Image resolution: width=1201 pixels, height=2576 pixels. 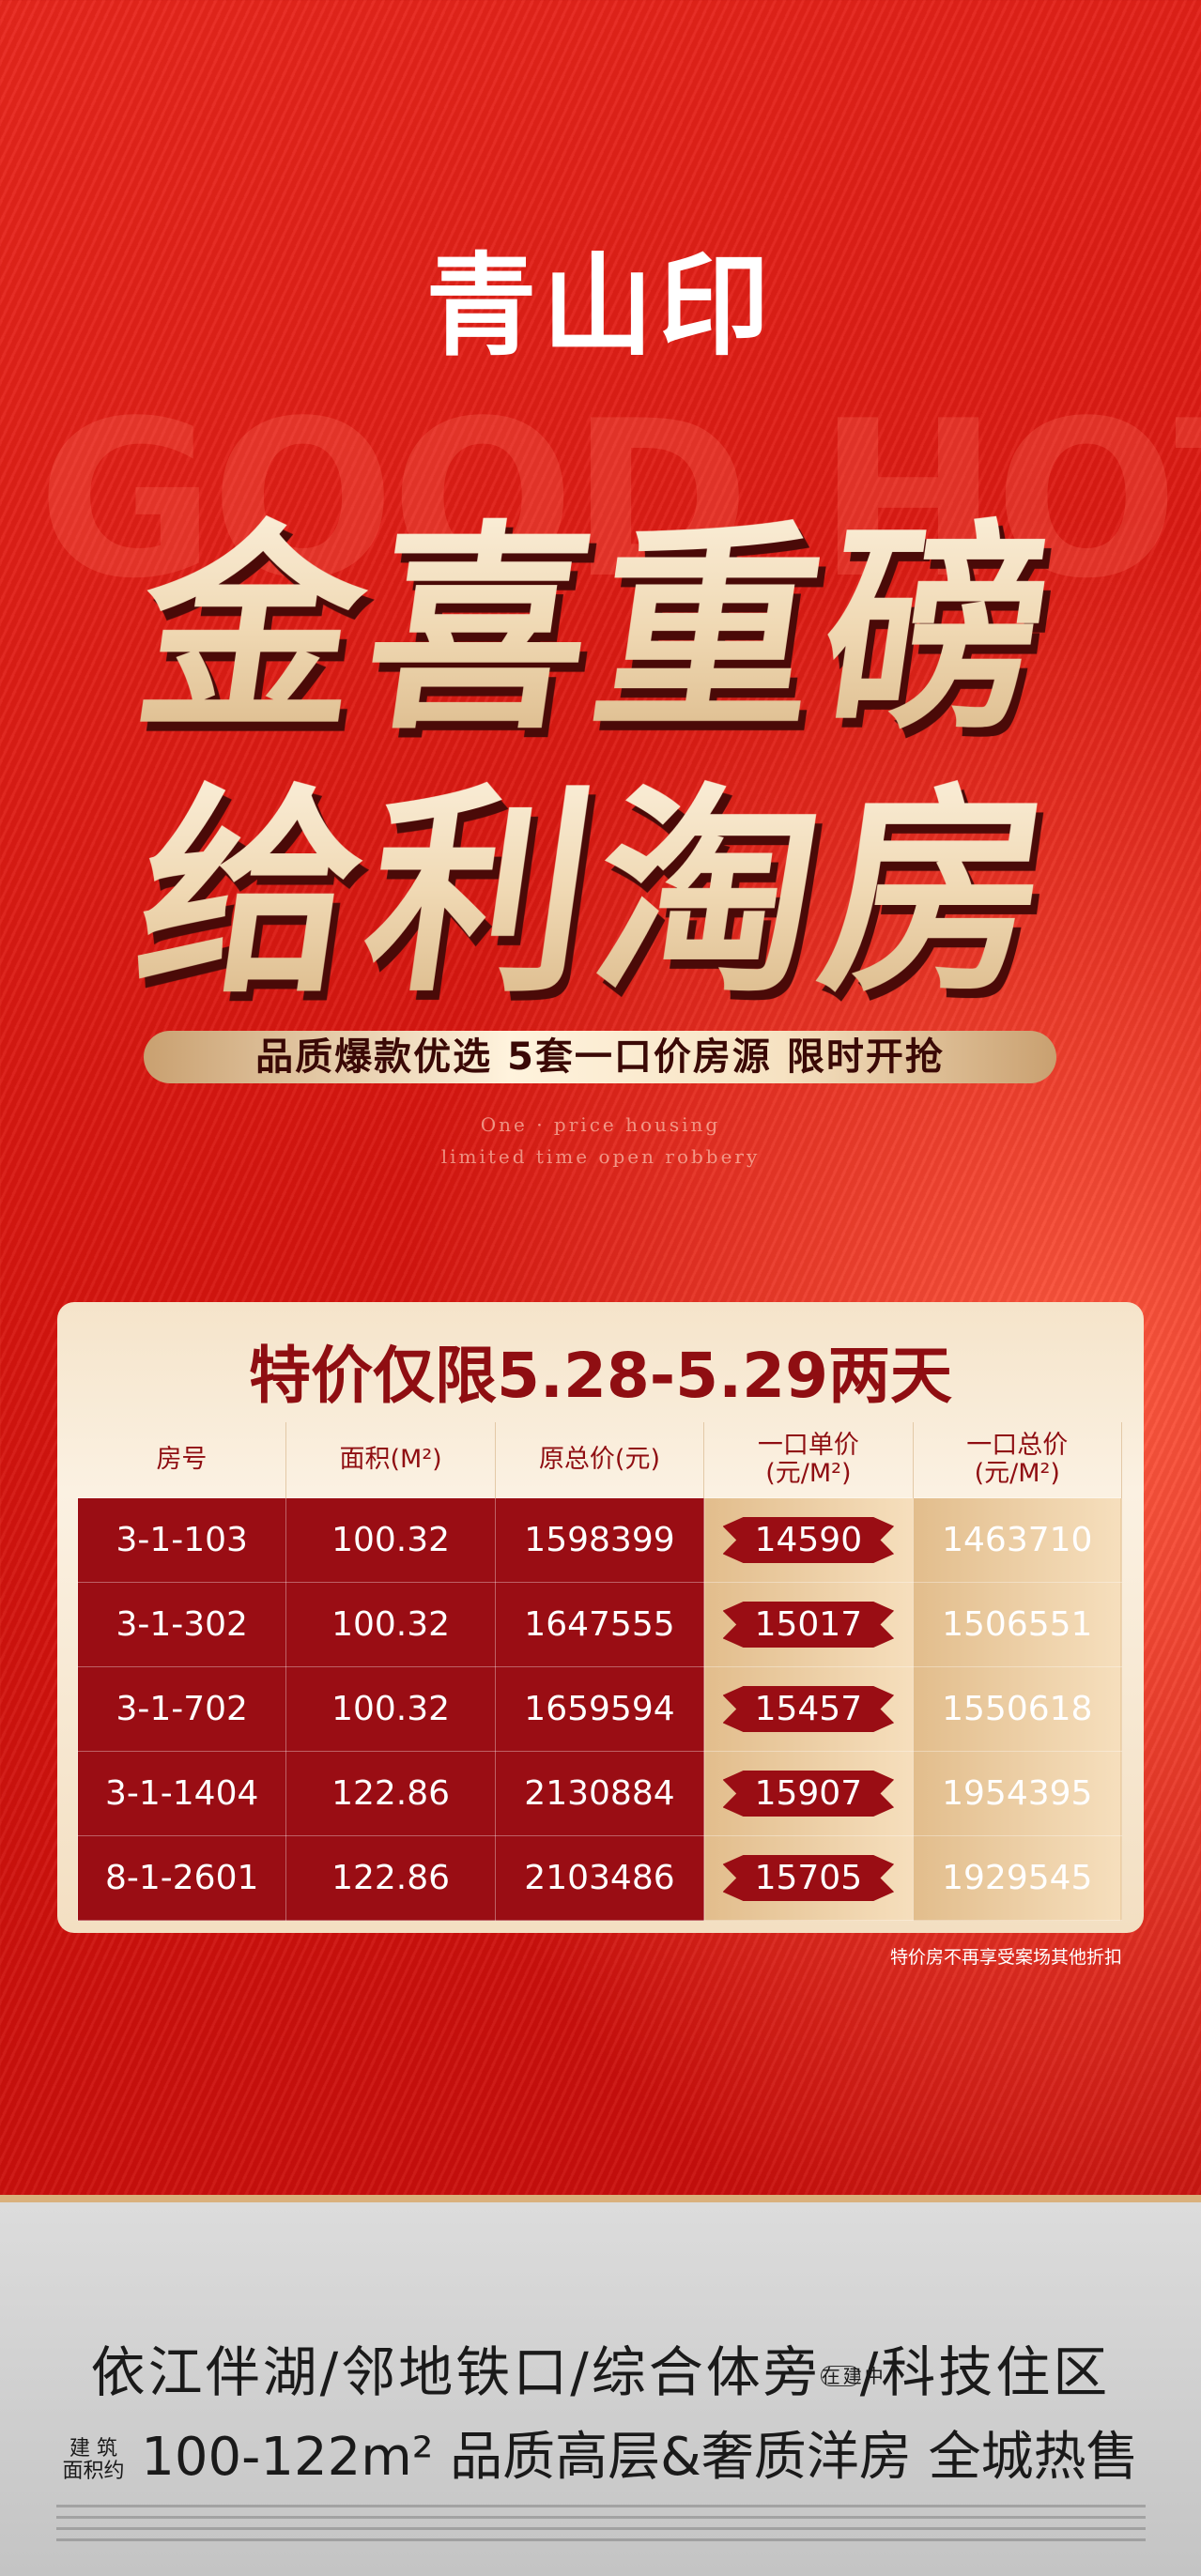 I want to click on footer-text: 依江伴湖/邻地铁口/综合体旁, so click(x=455, y=2372).